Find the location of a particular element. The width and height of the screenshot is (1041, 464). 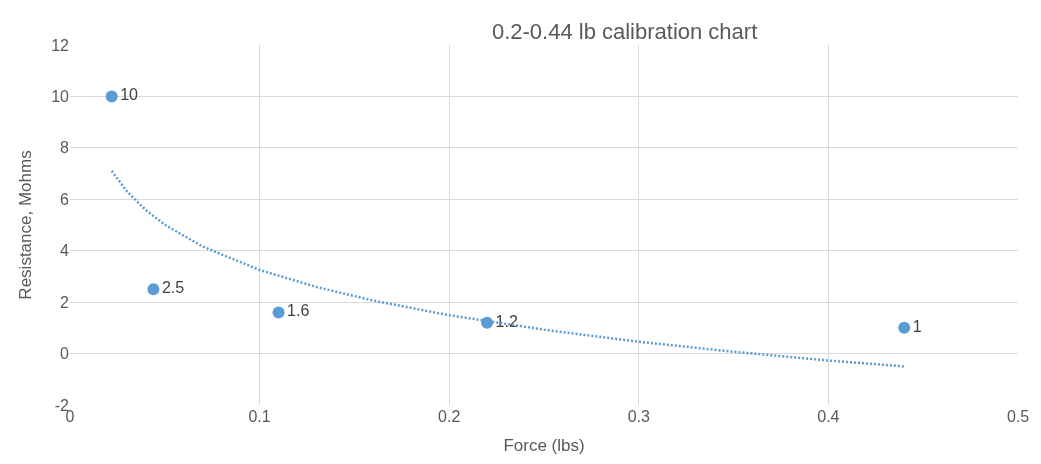

x-axis-title: Force (lbs) is located at coordinates (544, 446).